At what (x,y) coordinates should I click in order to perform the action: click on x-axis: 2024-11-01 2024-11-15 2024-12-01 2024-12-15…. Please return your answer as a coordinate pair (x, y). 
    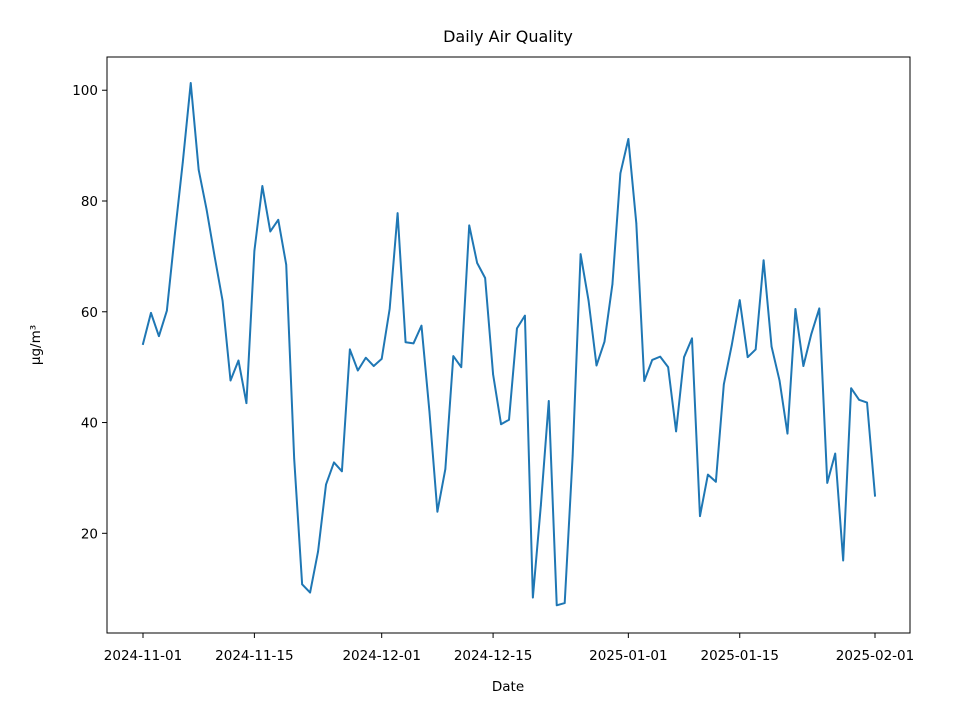
    Looking at the image, I should click on (509, 648).